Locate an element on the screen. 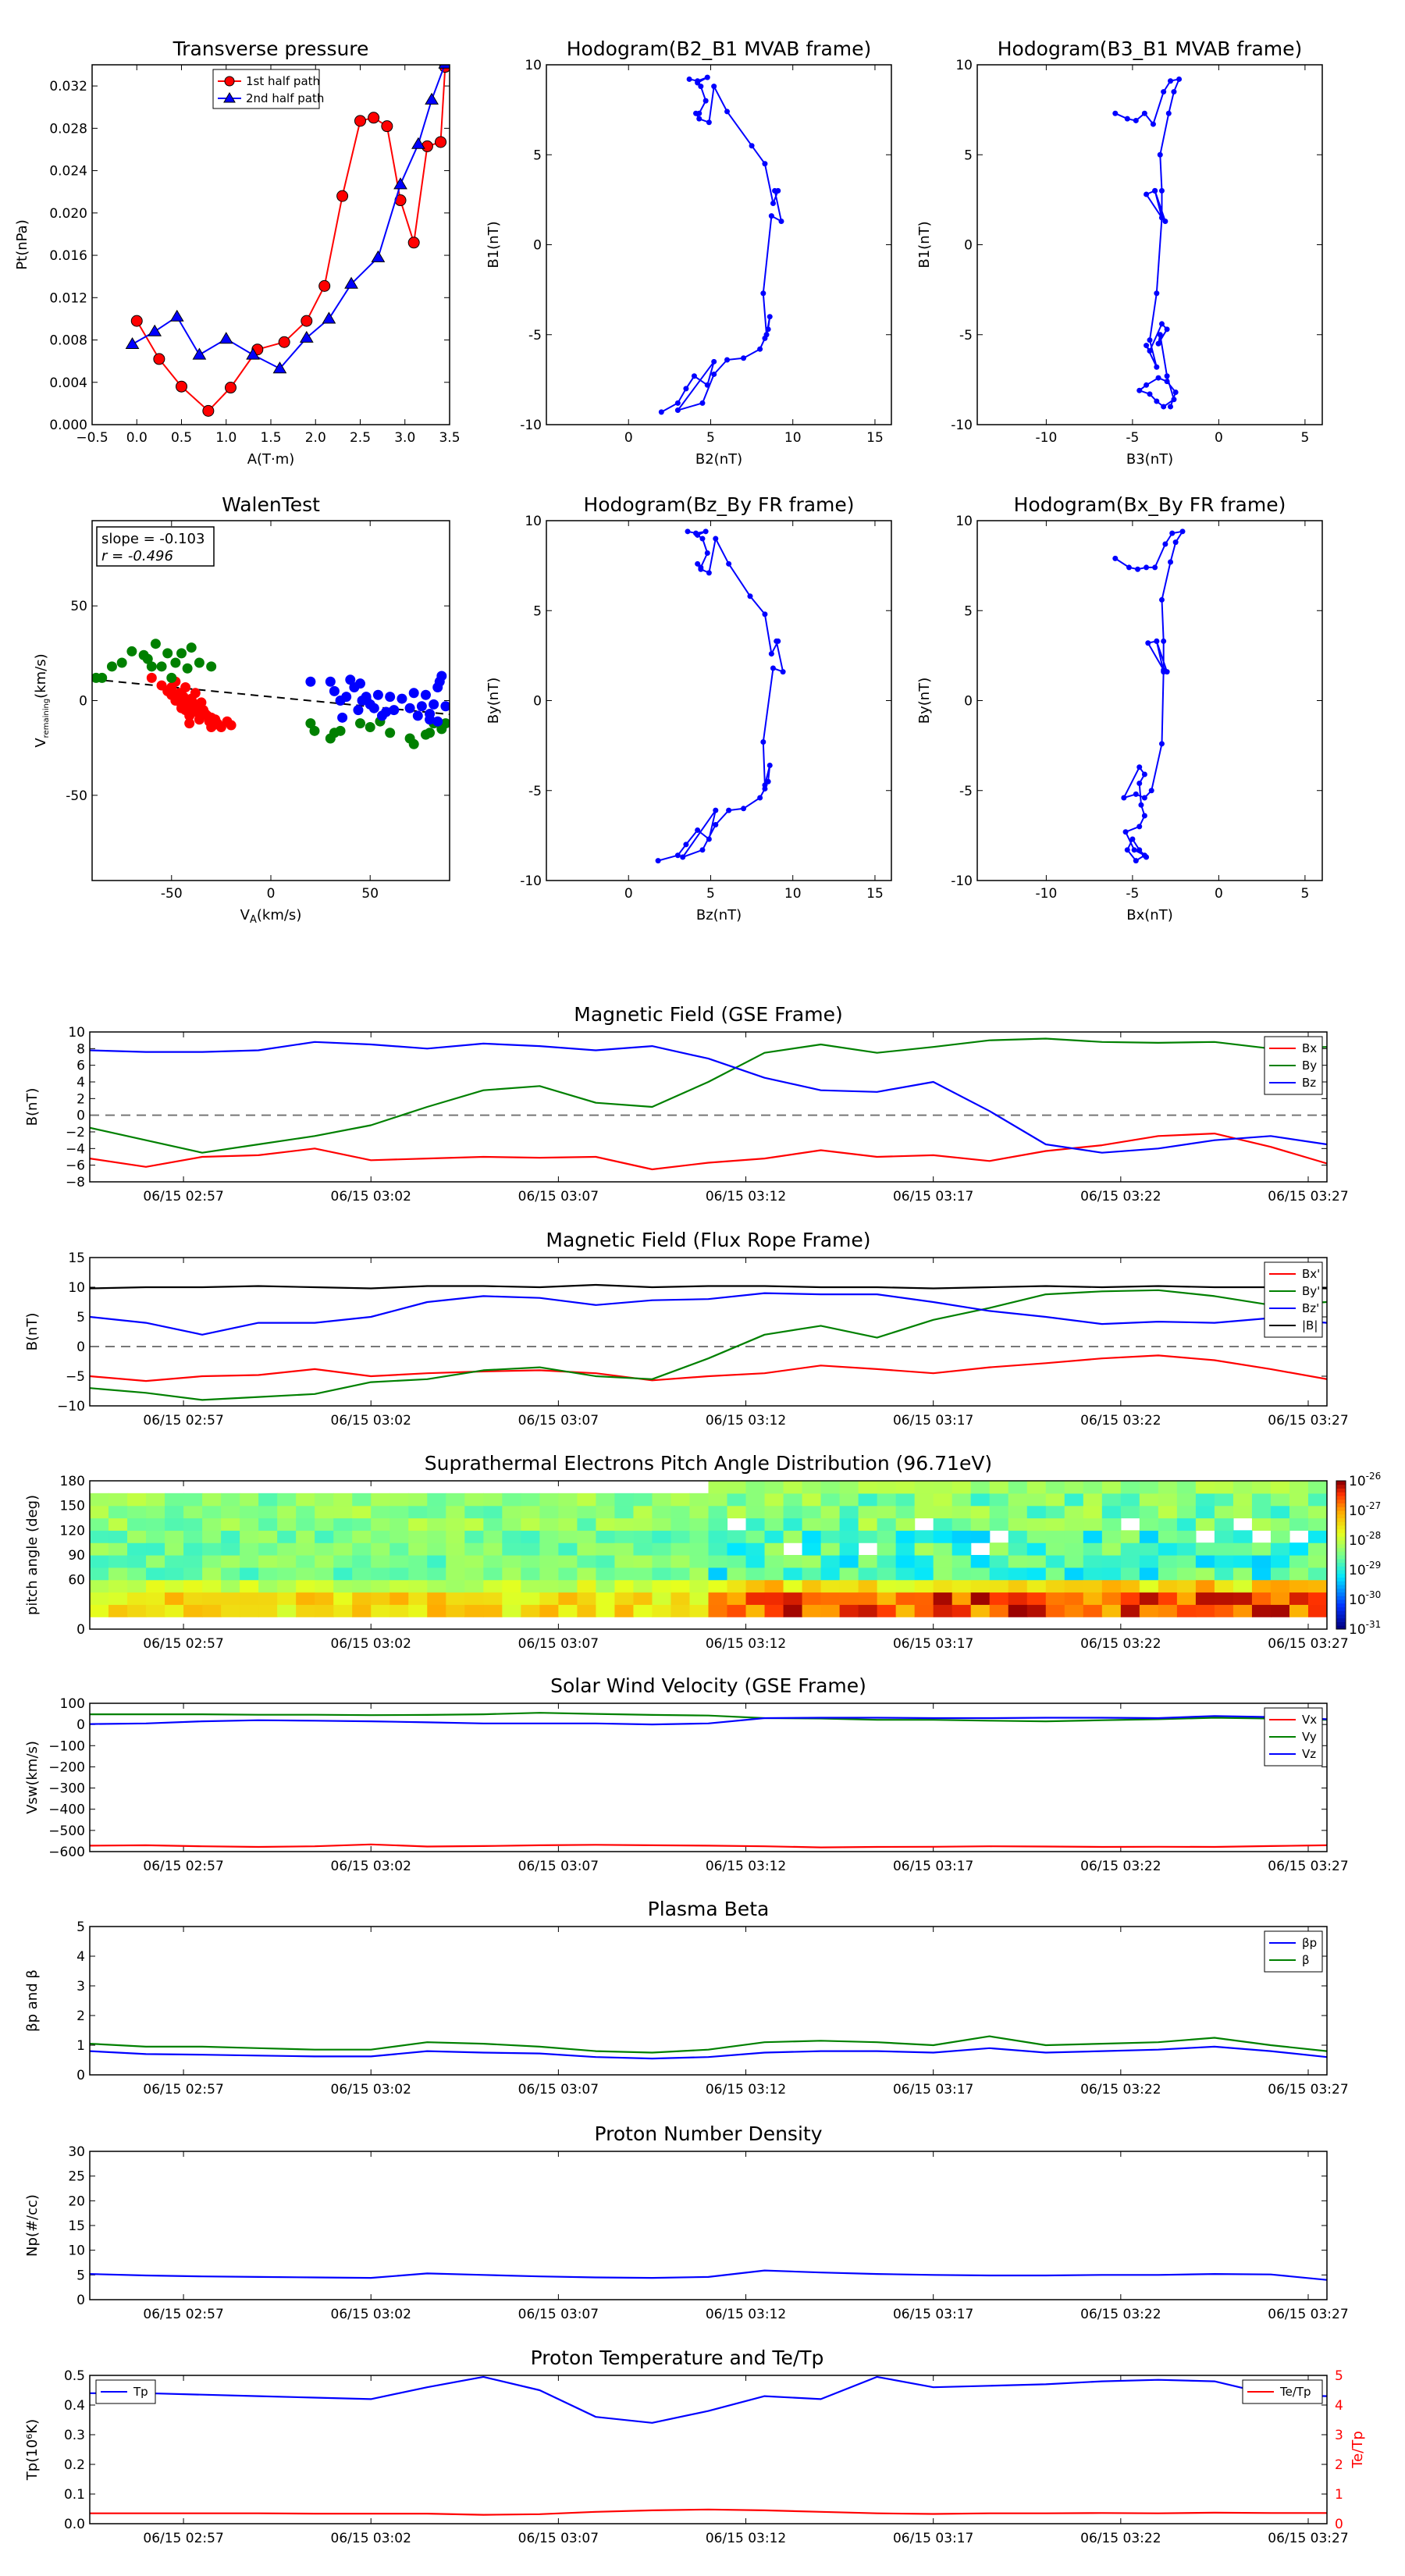 The width and height of the screenshot is (1405, 2576). series-marker-triangle is located at coordinates (432, 98).